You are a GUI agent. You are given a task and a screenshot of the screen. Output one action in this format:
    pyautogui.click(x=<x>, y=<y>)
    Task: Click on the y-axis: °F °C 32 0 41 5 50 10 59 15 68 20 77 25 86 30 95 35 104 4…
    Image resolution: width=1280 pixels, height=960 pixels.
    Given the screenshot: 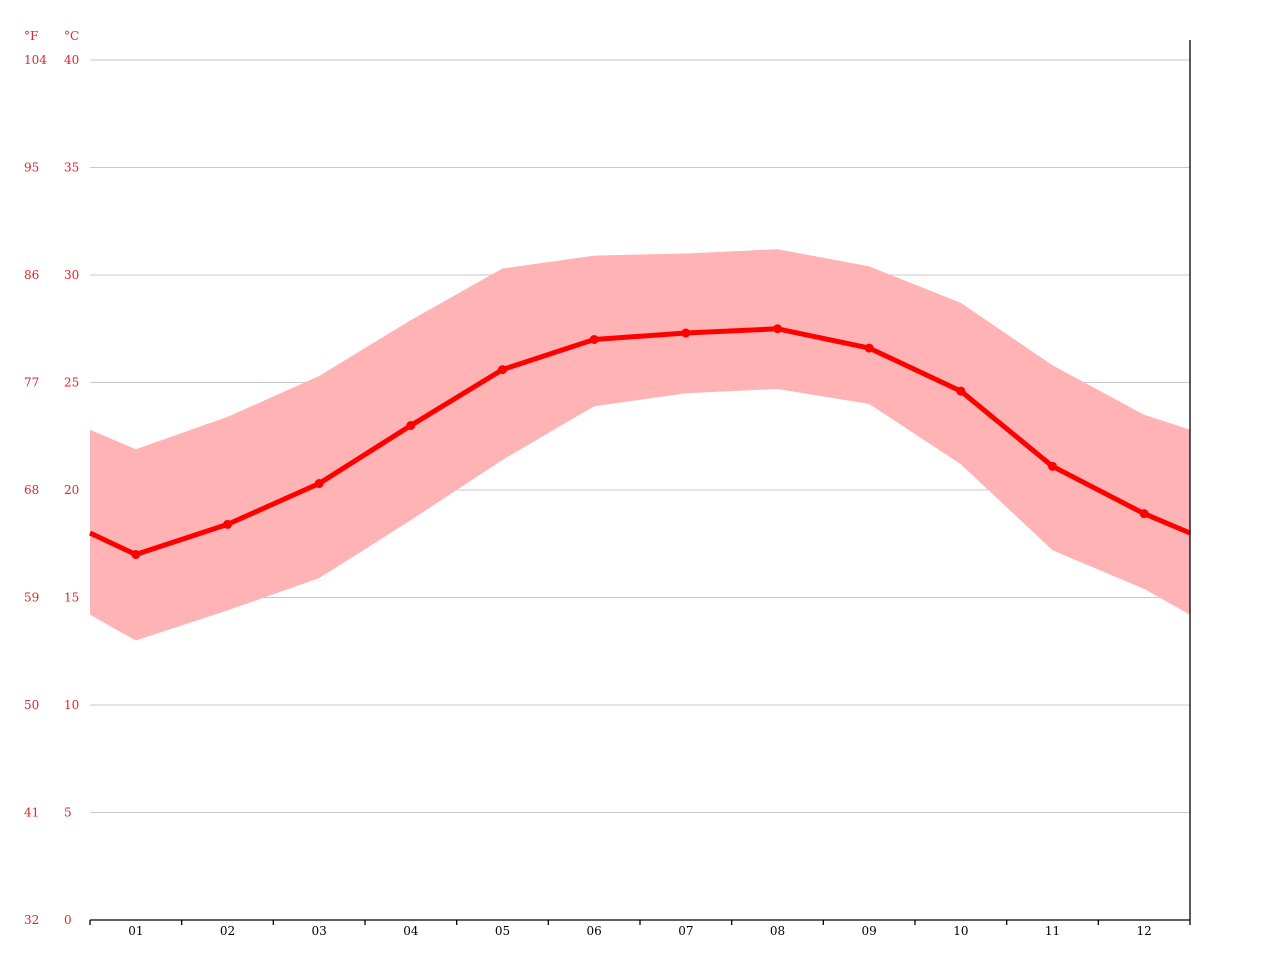 What is the action you would take?
    pyautogui.click(x=51, y=478)
    